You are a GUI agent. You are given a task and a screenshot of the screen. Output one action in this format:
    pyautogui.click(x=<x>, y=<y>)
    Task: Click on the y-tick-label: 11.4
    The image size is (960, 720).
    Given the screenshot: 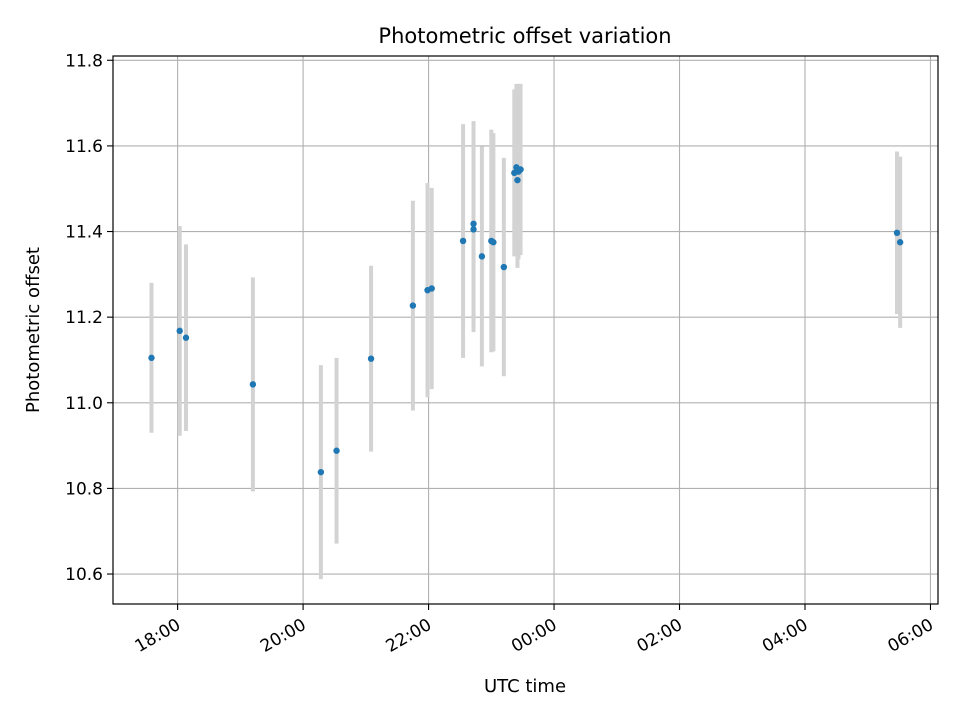 What is the action you would take?
    pyautogui.click(x=84, y=233)
    